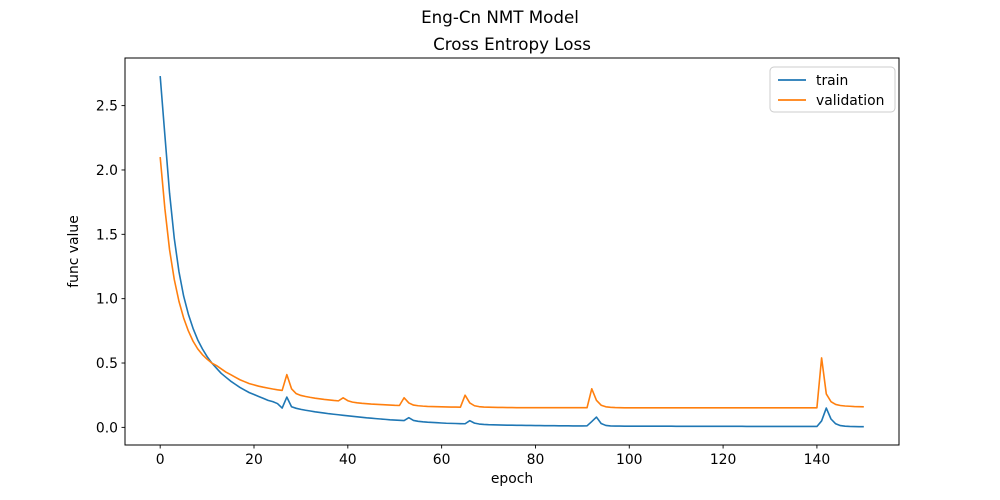 This screenshot has height=500, width=1000. Describe the element at coordinates (832, 81) in the screenshot. I see `legend-label: train` at that location.